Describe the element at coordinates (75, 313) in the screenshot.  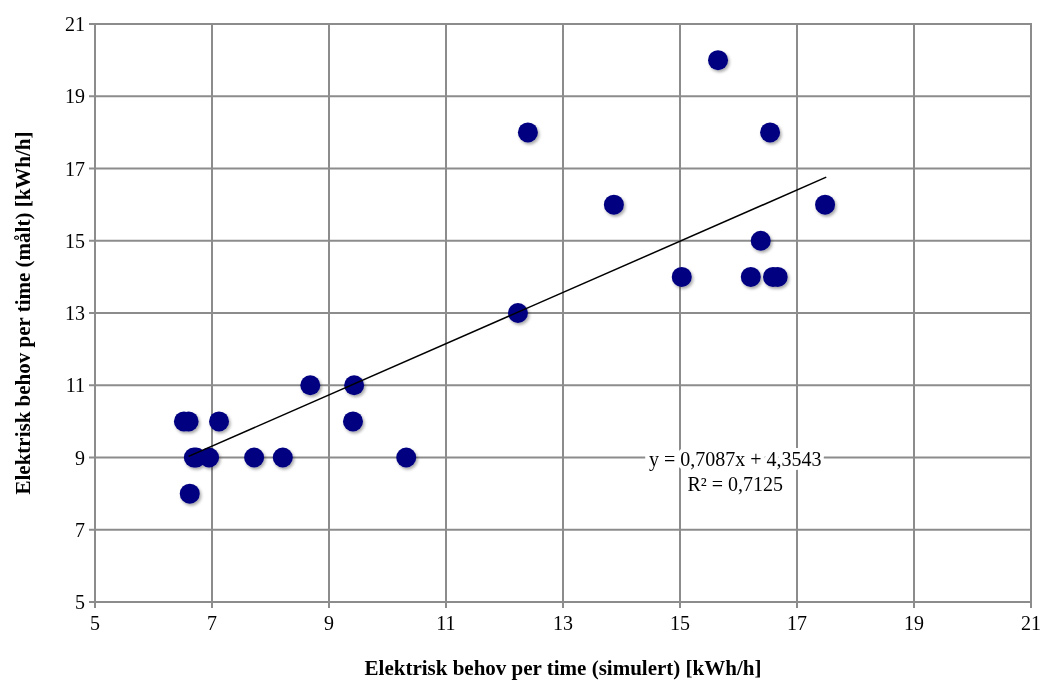
I see `y-tick-label: 13` at that location.